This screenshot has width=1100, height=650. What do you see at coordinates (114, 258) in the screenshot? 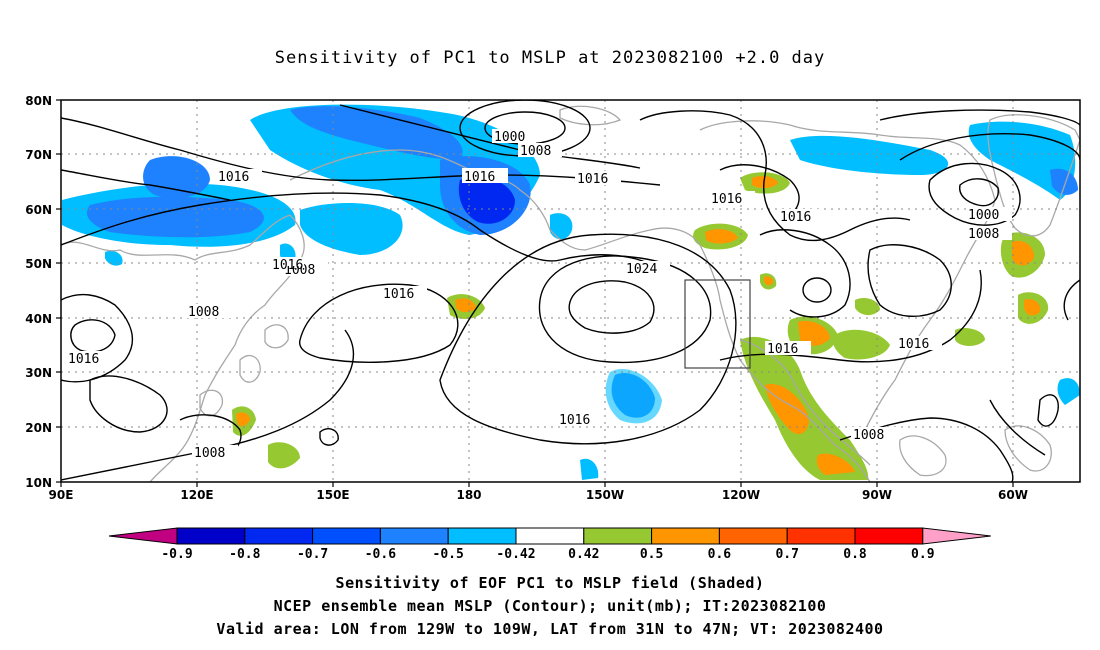
I see `shade-siberia-small` at bounding box center [114, 258].